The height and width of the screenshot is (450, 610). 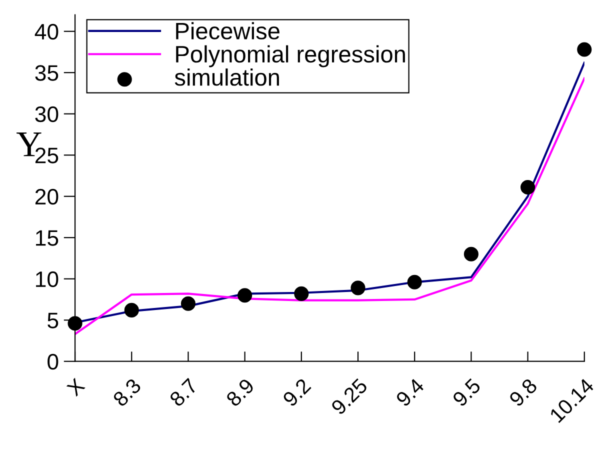 What do you see at coordinates (53, 320) in the screenshot?
I see `y-tick-label: 5` at bounding box center [53, 320].